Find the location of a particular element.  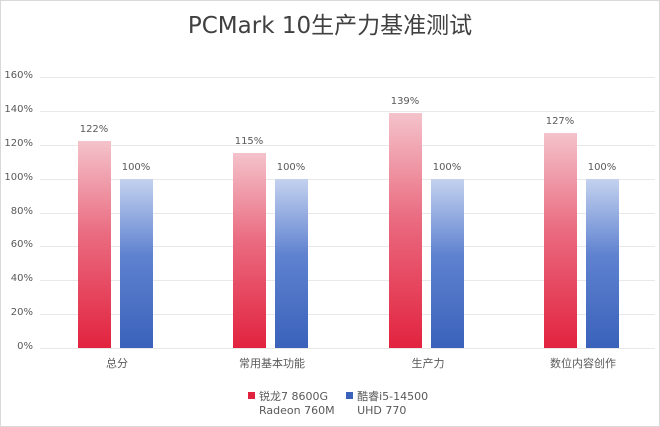

y-tick-label: 40% is located at coordinates (21, 279).